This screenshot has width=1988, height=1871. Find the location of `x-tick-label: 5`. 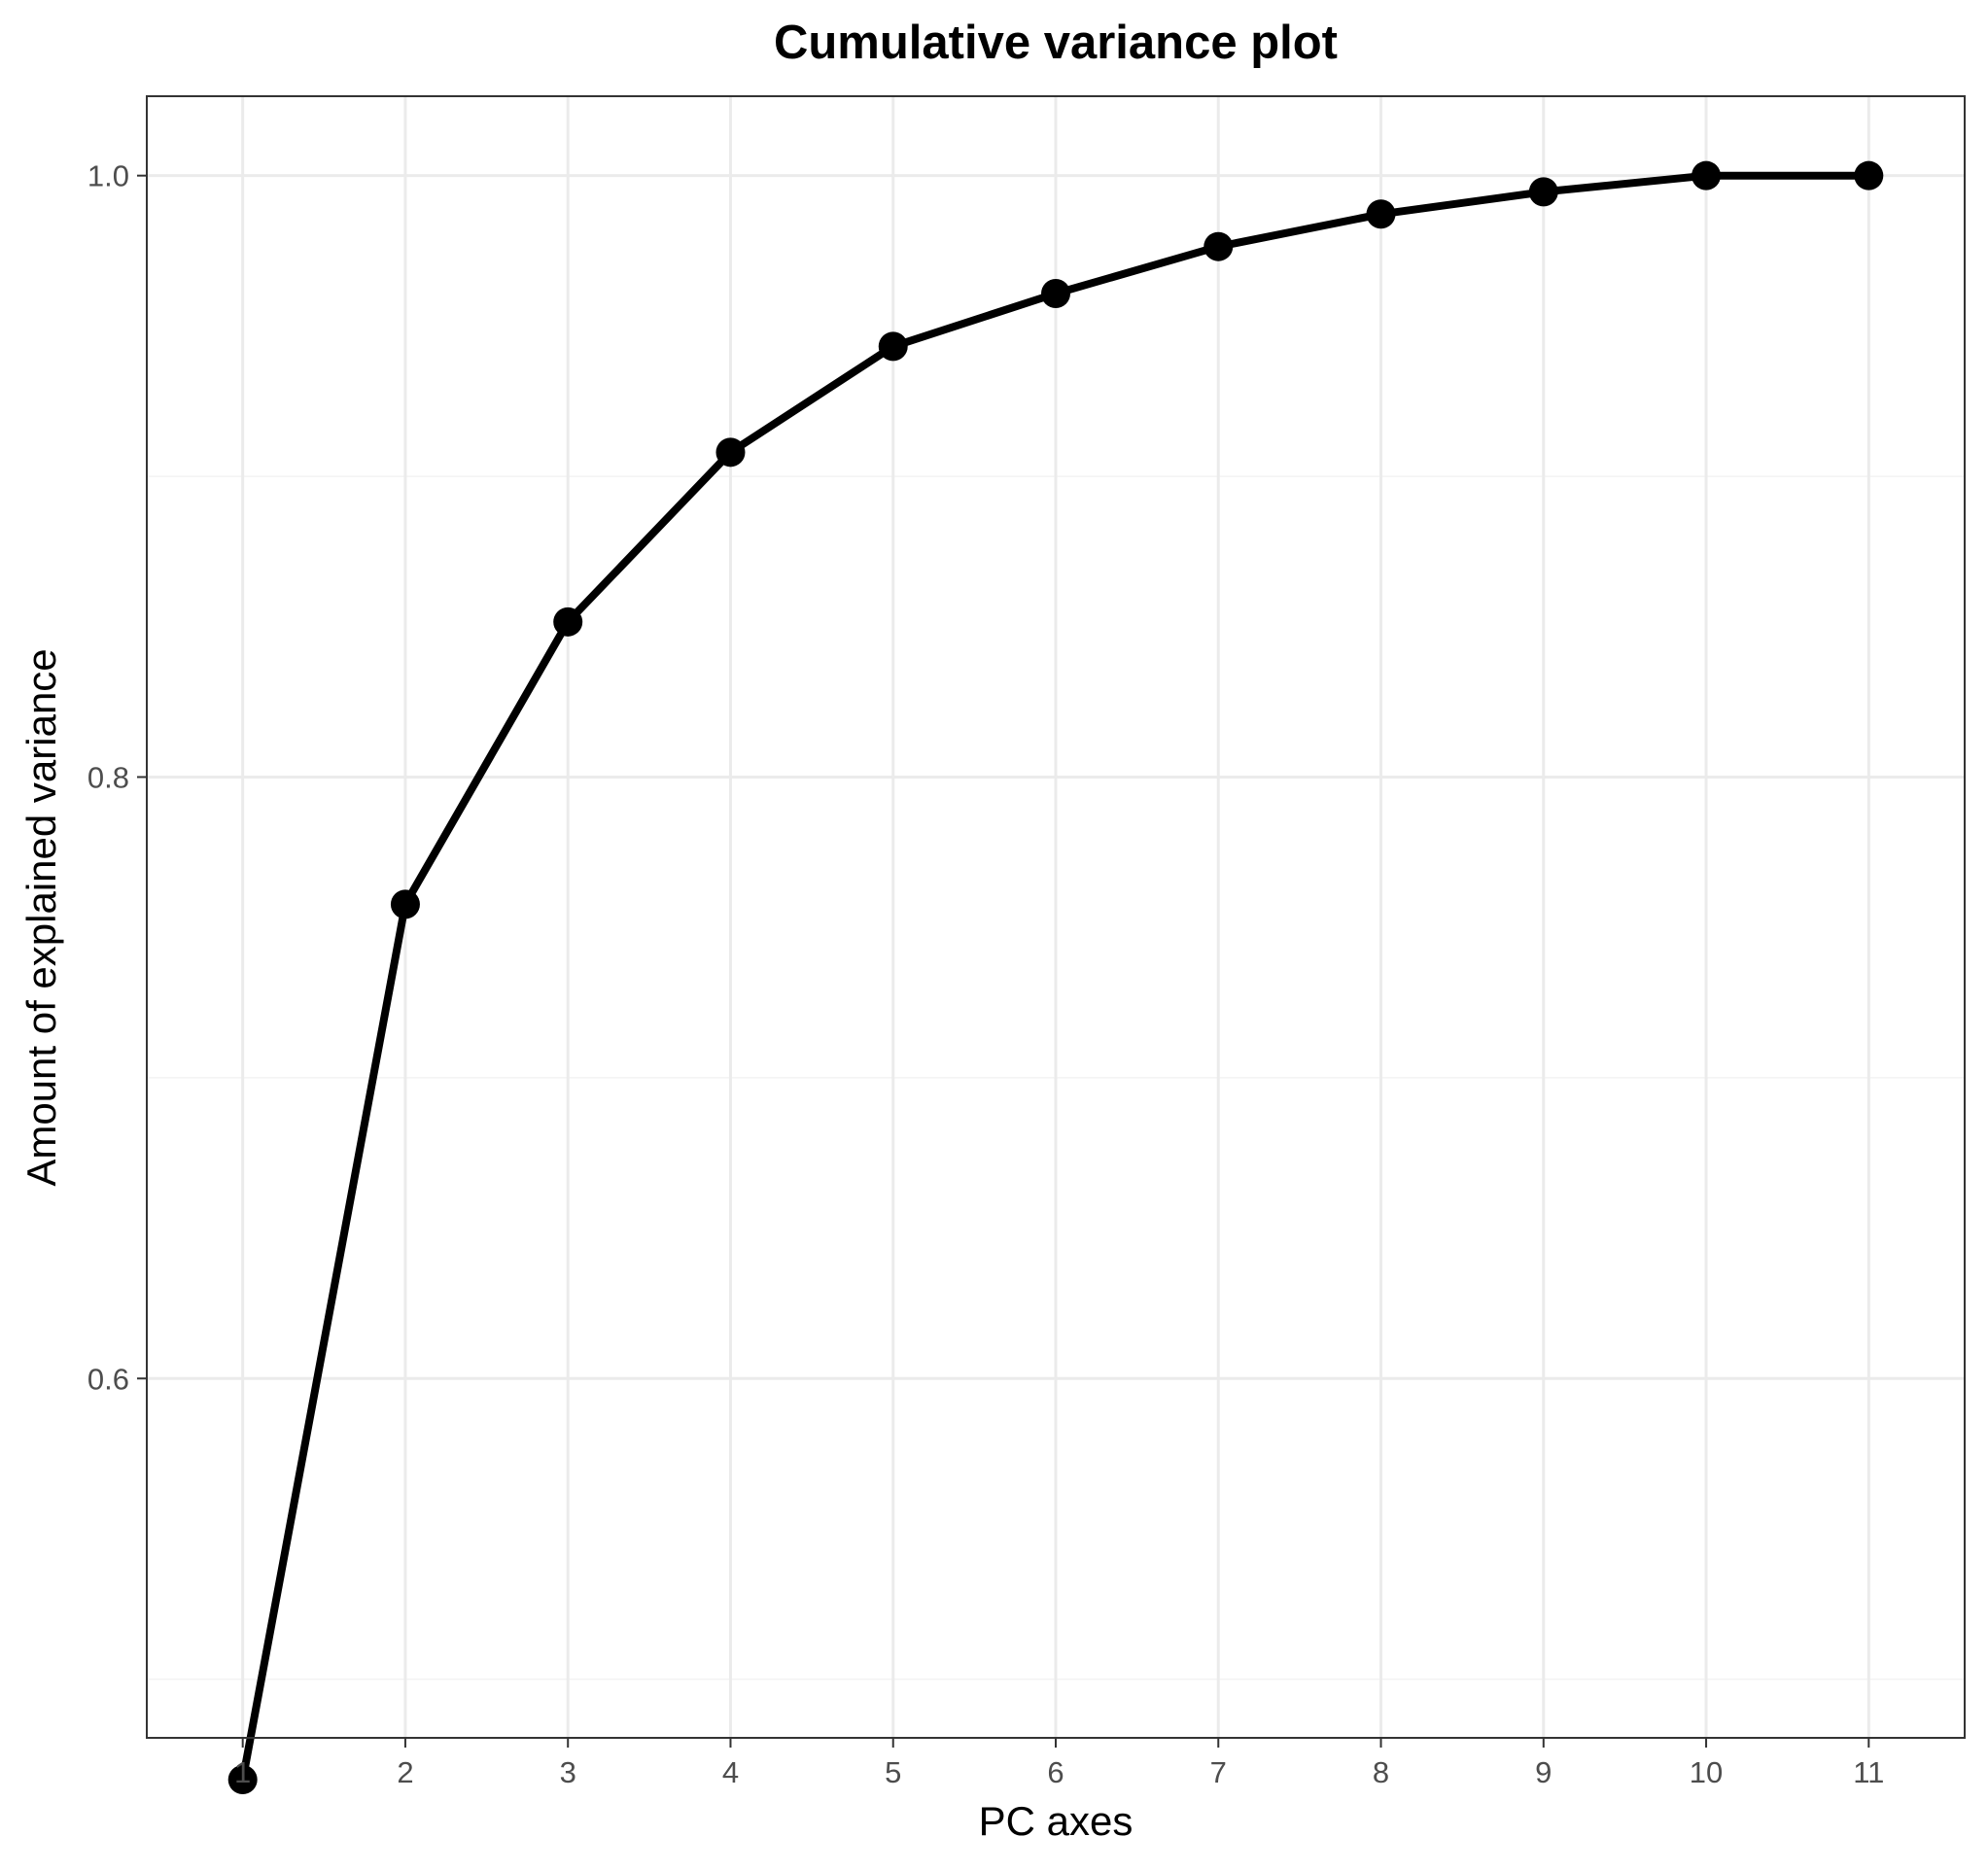

x-tick-label: 5 is located at coordinates (893, 1772).